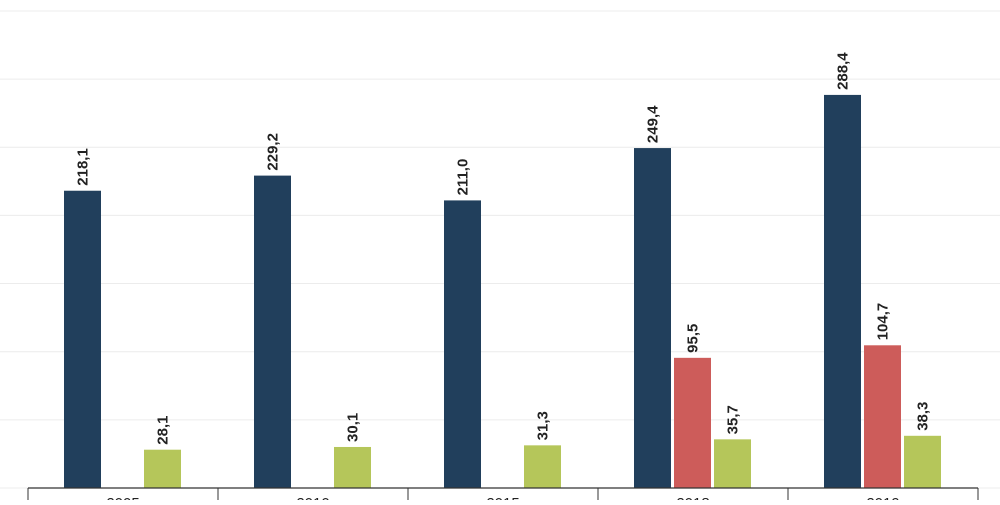 Image resolution: width=1000 pixels, height=505 pixels. Describe the element at coordinates (882, 497) in the screenshot. I see `x-tick-label: 2019` at that location.